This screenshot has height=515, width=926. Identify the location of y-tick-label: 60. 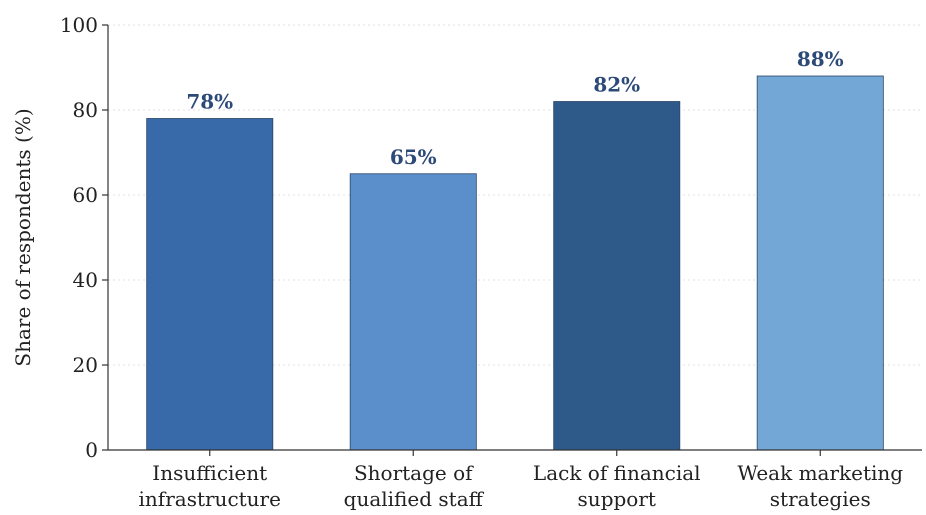
(85, 195).